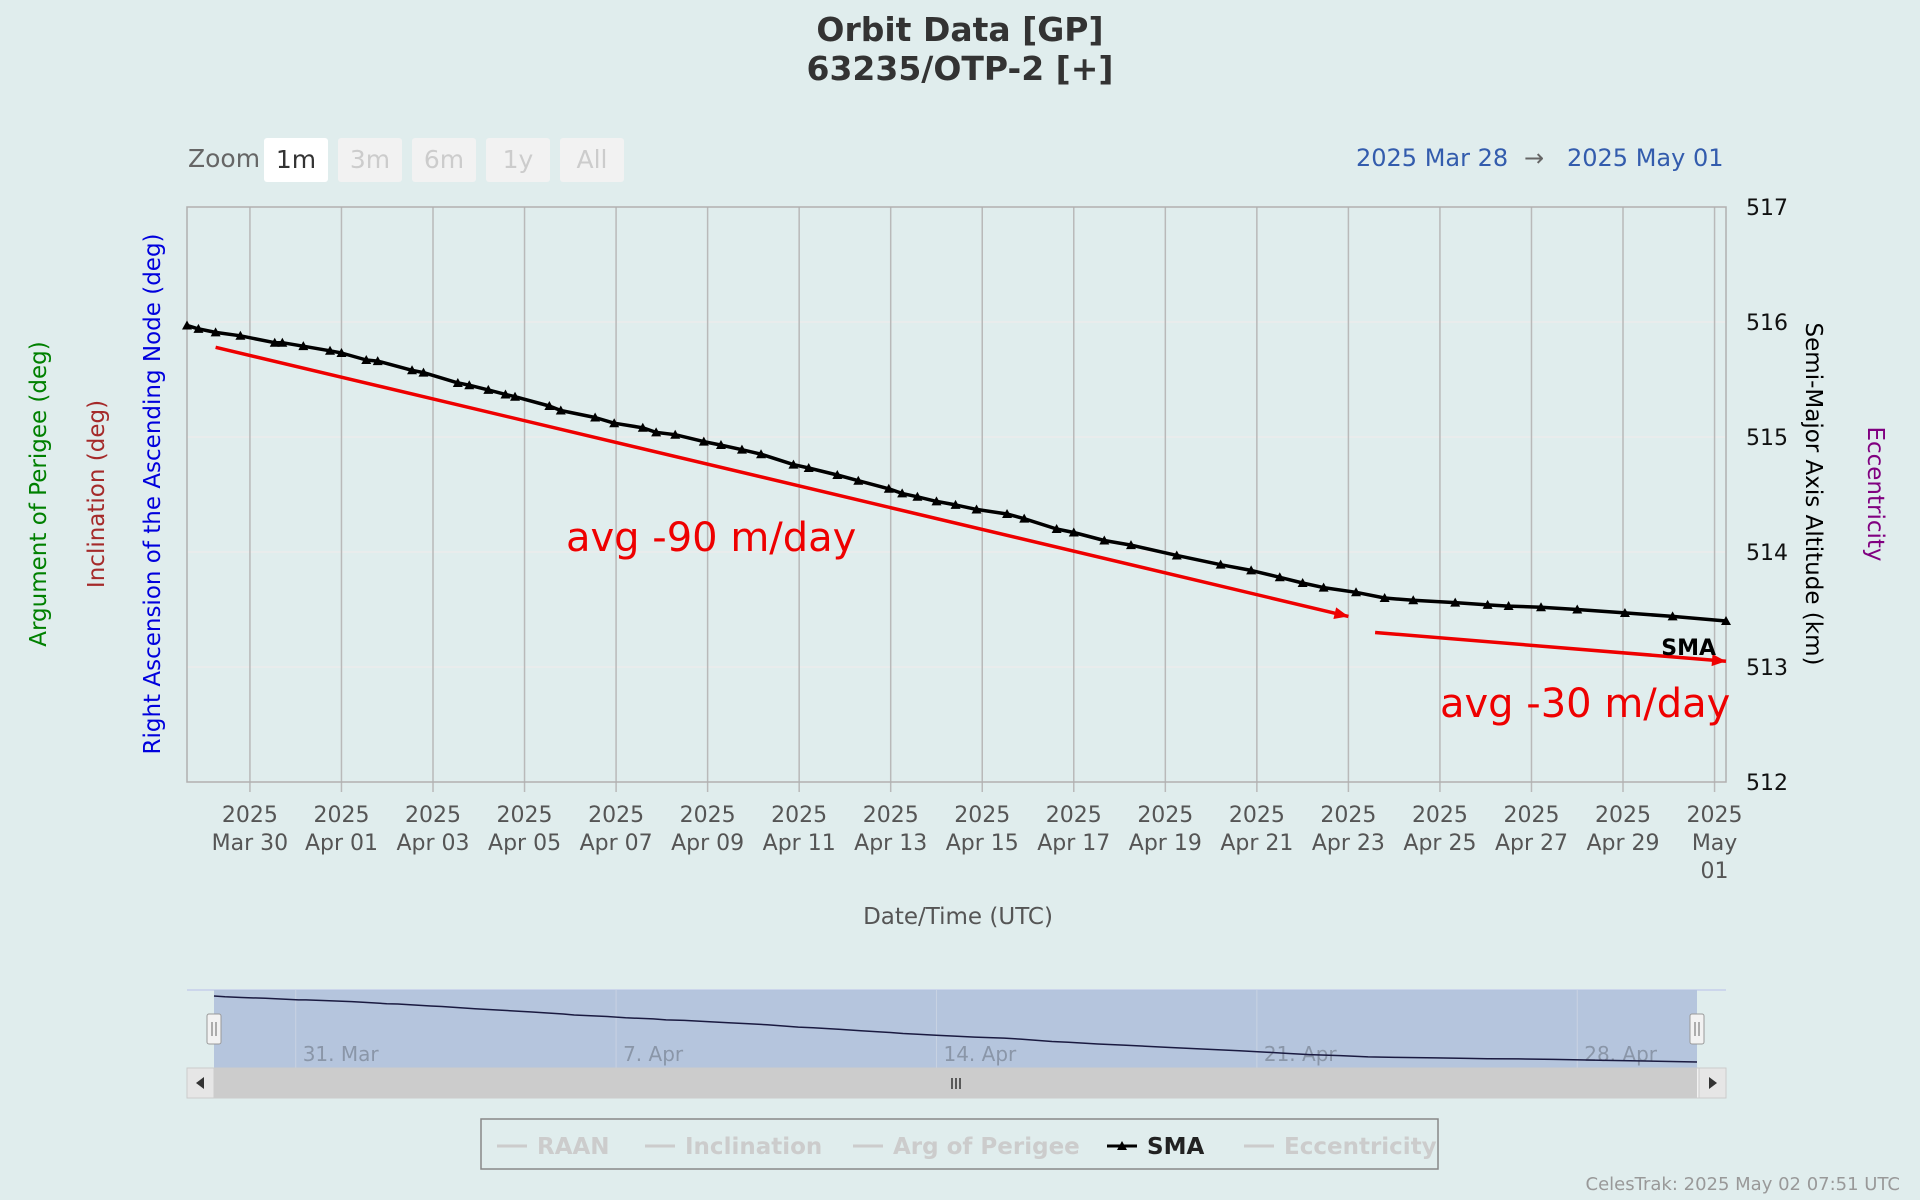 The image size is (1920, 1200). Describe the element at coordinates (1585, 704) in the screenshot. I see `trend-label: avg -30 m/day` at that location.